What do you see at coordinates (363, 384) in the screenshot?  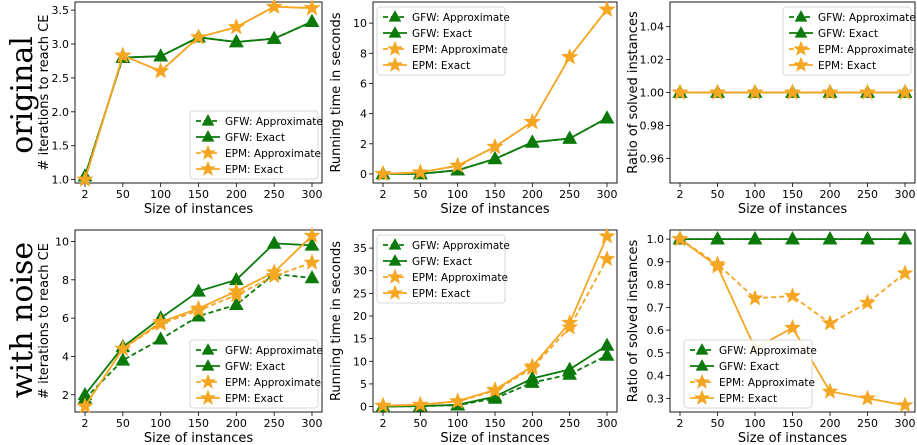 I see `y-tick-label: 5` at bounding box center [363, 384].